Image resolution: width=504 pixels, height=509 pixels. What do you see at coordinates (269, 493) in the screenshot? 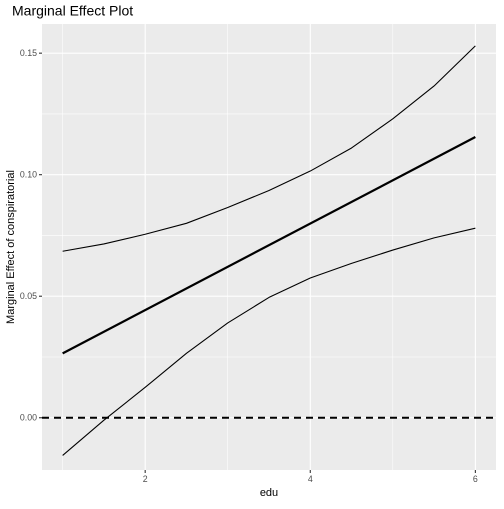
I see `x-axis-title: edu` at bounding box center [269, 493].